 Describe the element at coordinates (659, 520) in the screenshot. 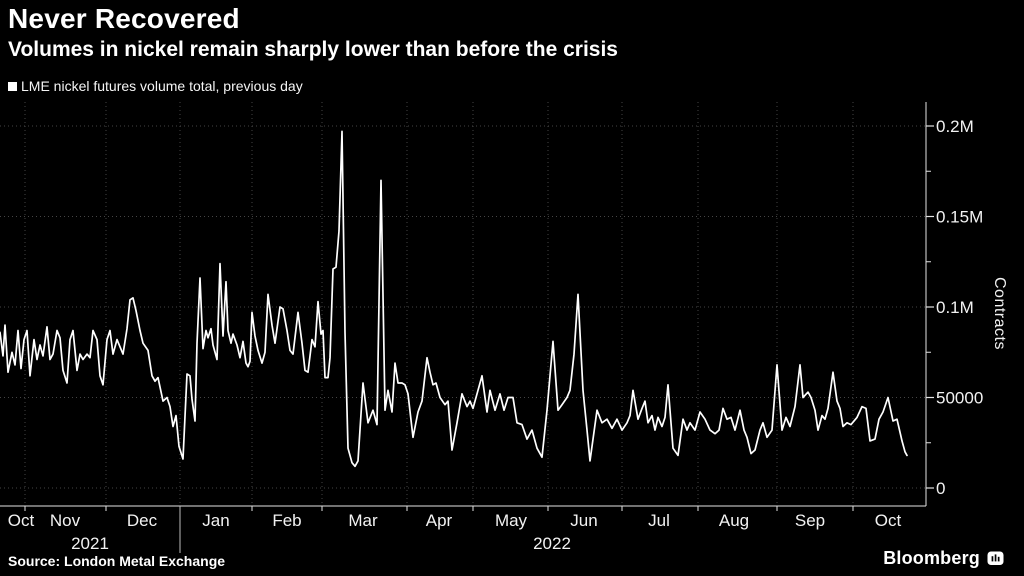

I see `x-axis-month-label: Jul` at that location.